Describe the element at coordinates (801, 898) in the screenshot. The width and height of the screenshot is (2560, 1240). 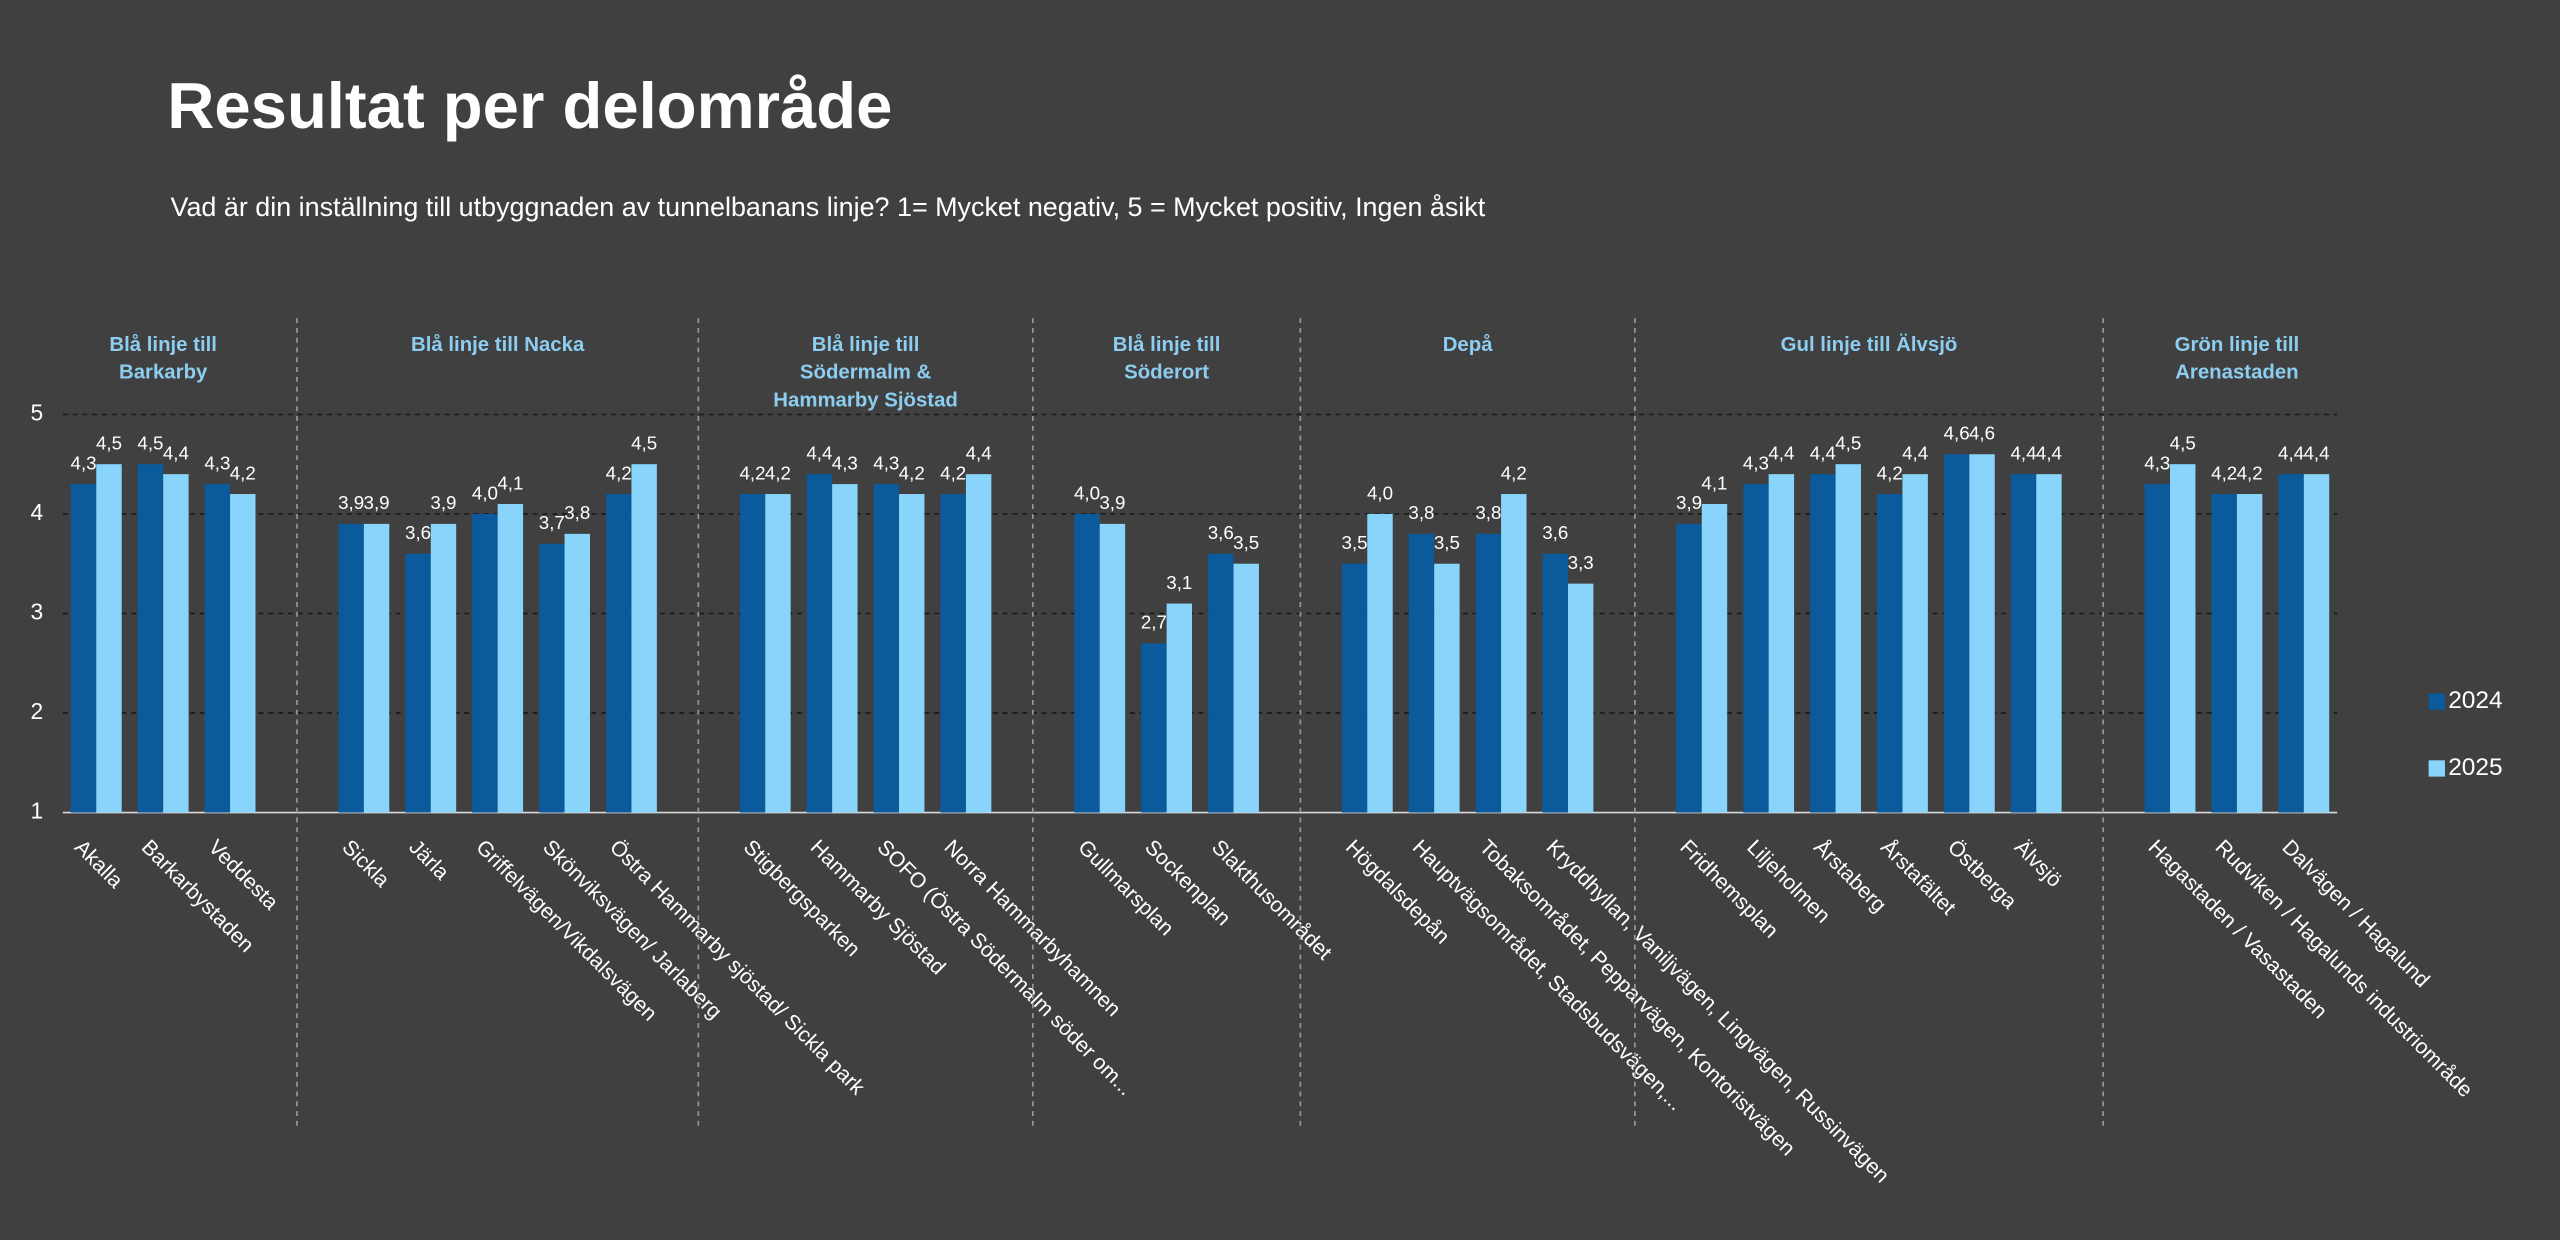
I see `x-tick-label: Stigbergsparken` at that location.